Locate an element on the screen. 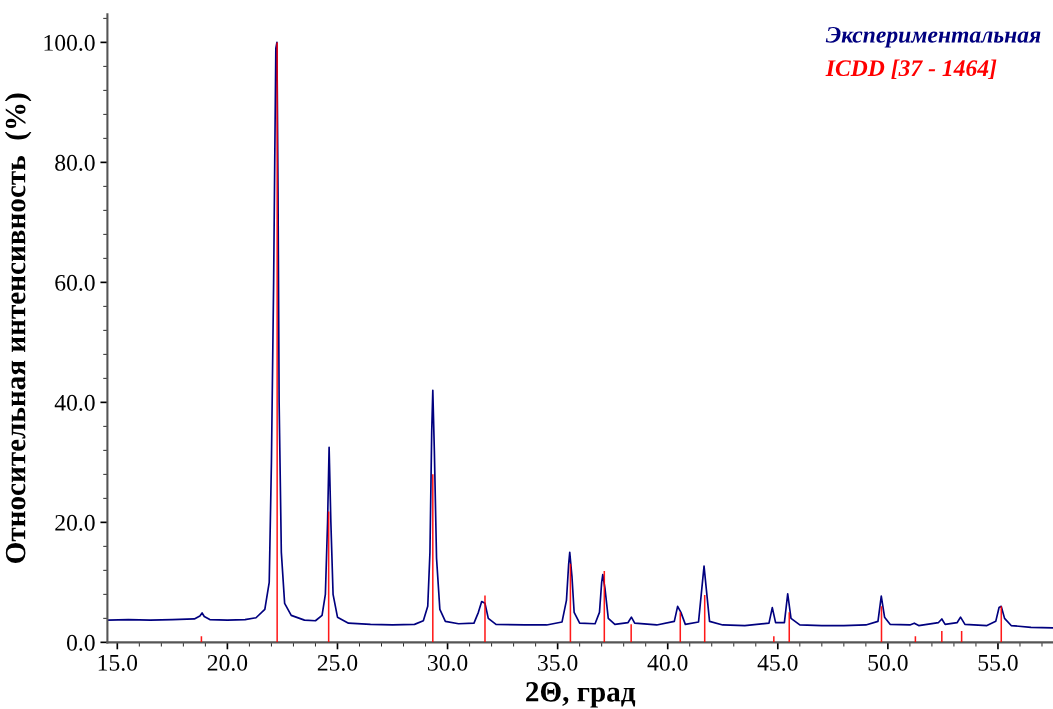 The image size is (1053, 709). x-tick-label: 25.0 is located at coordinates (337, 662).